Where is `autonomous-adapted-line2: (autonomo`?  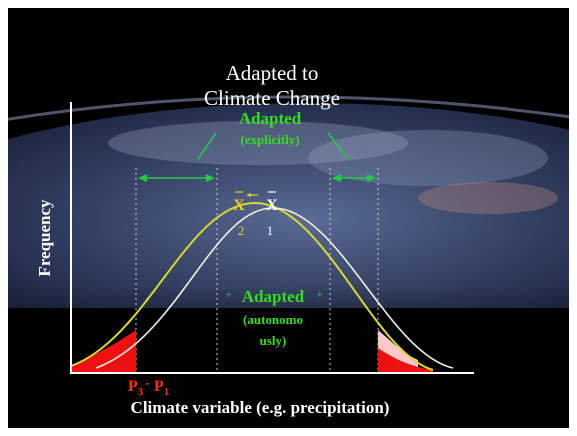
autonomous-adapted-line2: (autonomo is located at coordinates (273, 319).